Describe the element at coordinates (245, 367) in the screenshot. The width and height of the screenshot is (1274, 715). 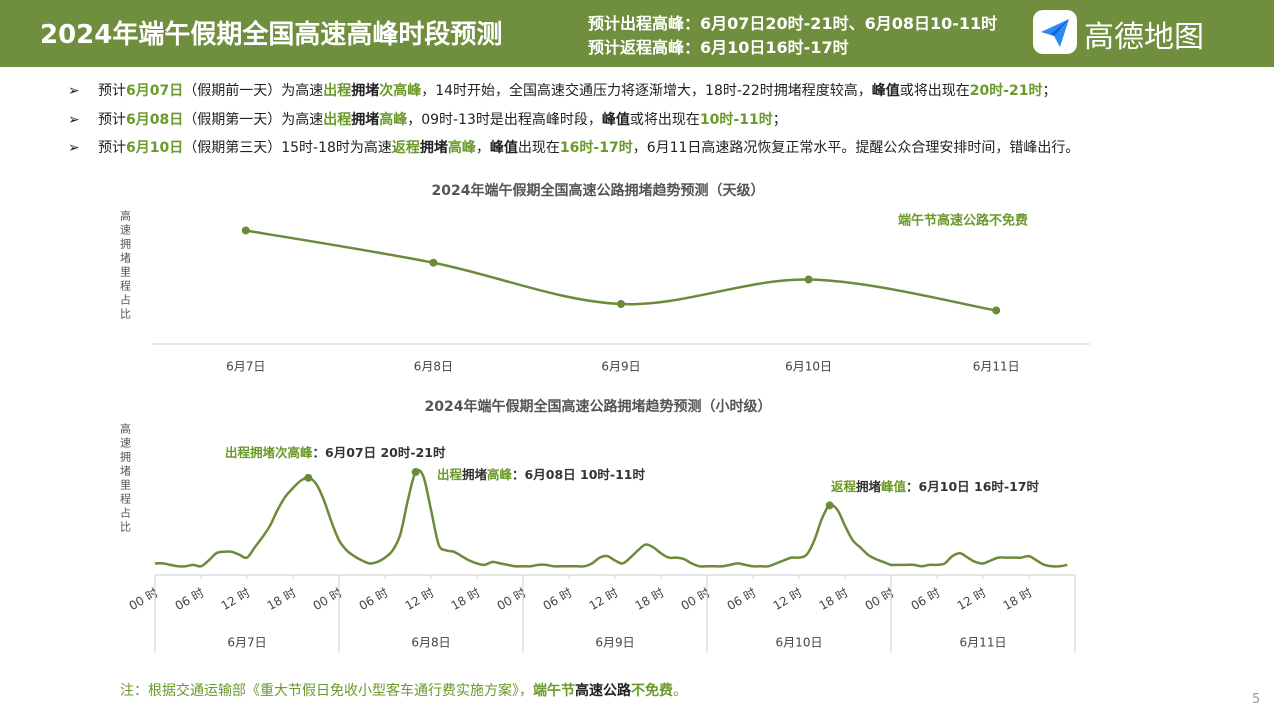
I see `x-tick-label: 6月7日` at that location.